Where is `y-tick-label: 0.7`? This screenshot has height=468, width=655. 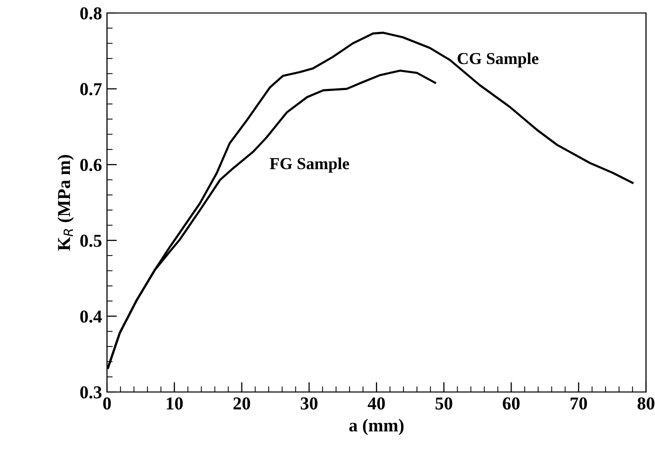 y-tick-label: 0.7 is located at coordinates (91, 89).